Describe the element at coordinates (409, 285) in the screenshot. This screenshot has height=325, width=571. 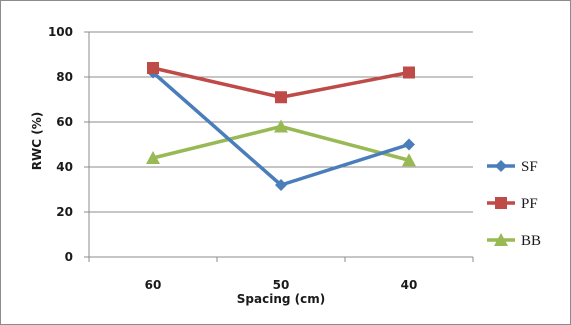
I see `x-tick-label: 40` at that location.